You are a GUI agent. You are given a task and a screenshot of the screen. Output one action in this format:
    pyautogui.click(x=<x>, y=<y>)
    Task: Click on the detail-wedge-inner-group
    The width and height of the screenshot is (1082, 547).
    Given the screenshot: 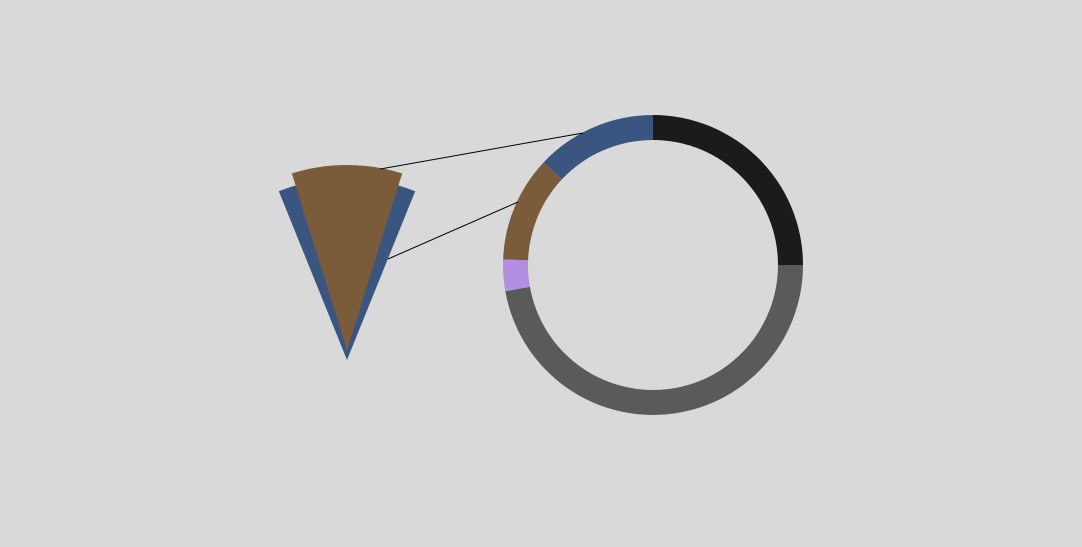 What is the action you would take?
    pyautogui.click(x=347, y=257)
    